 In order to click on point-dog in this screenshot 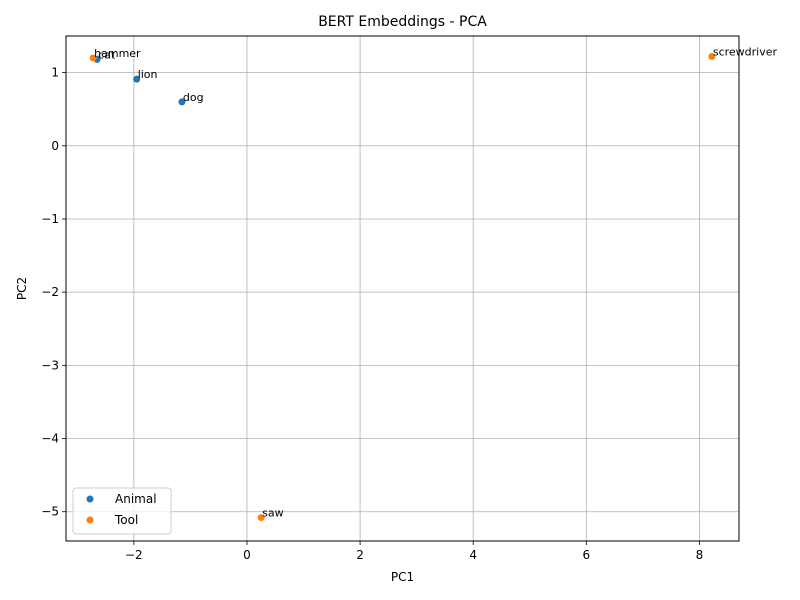, I will do `click(182, 102)`.